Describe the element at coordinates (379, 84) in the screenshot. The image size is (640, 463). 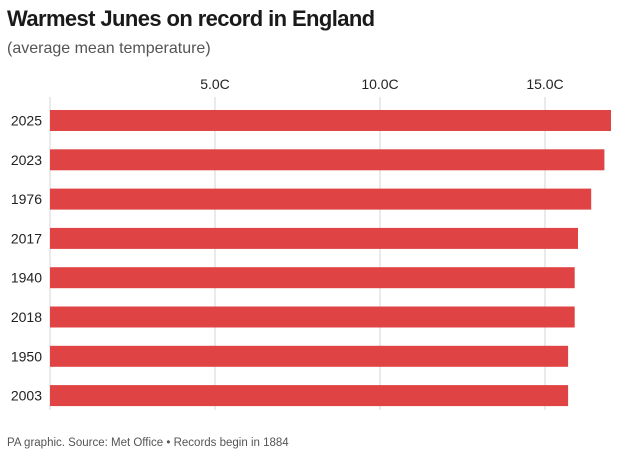
I see `x-tick-label: 10.0C` at that location.